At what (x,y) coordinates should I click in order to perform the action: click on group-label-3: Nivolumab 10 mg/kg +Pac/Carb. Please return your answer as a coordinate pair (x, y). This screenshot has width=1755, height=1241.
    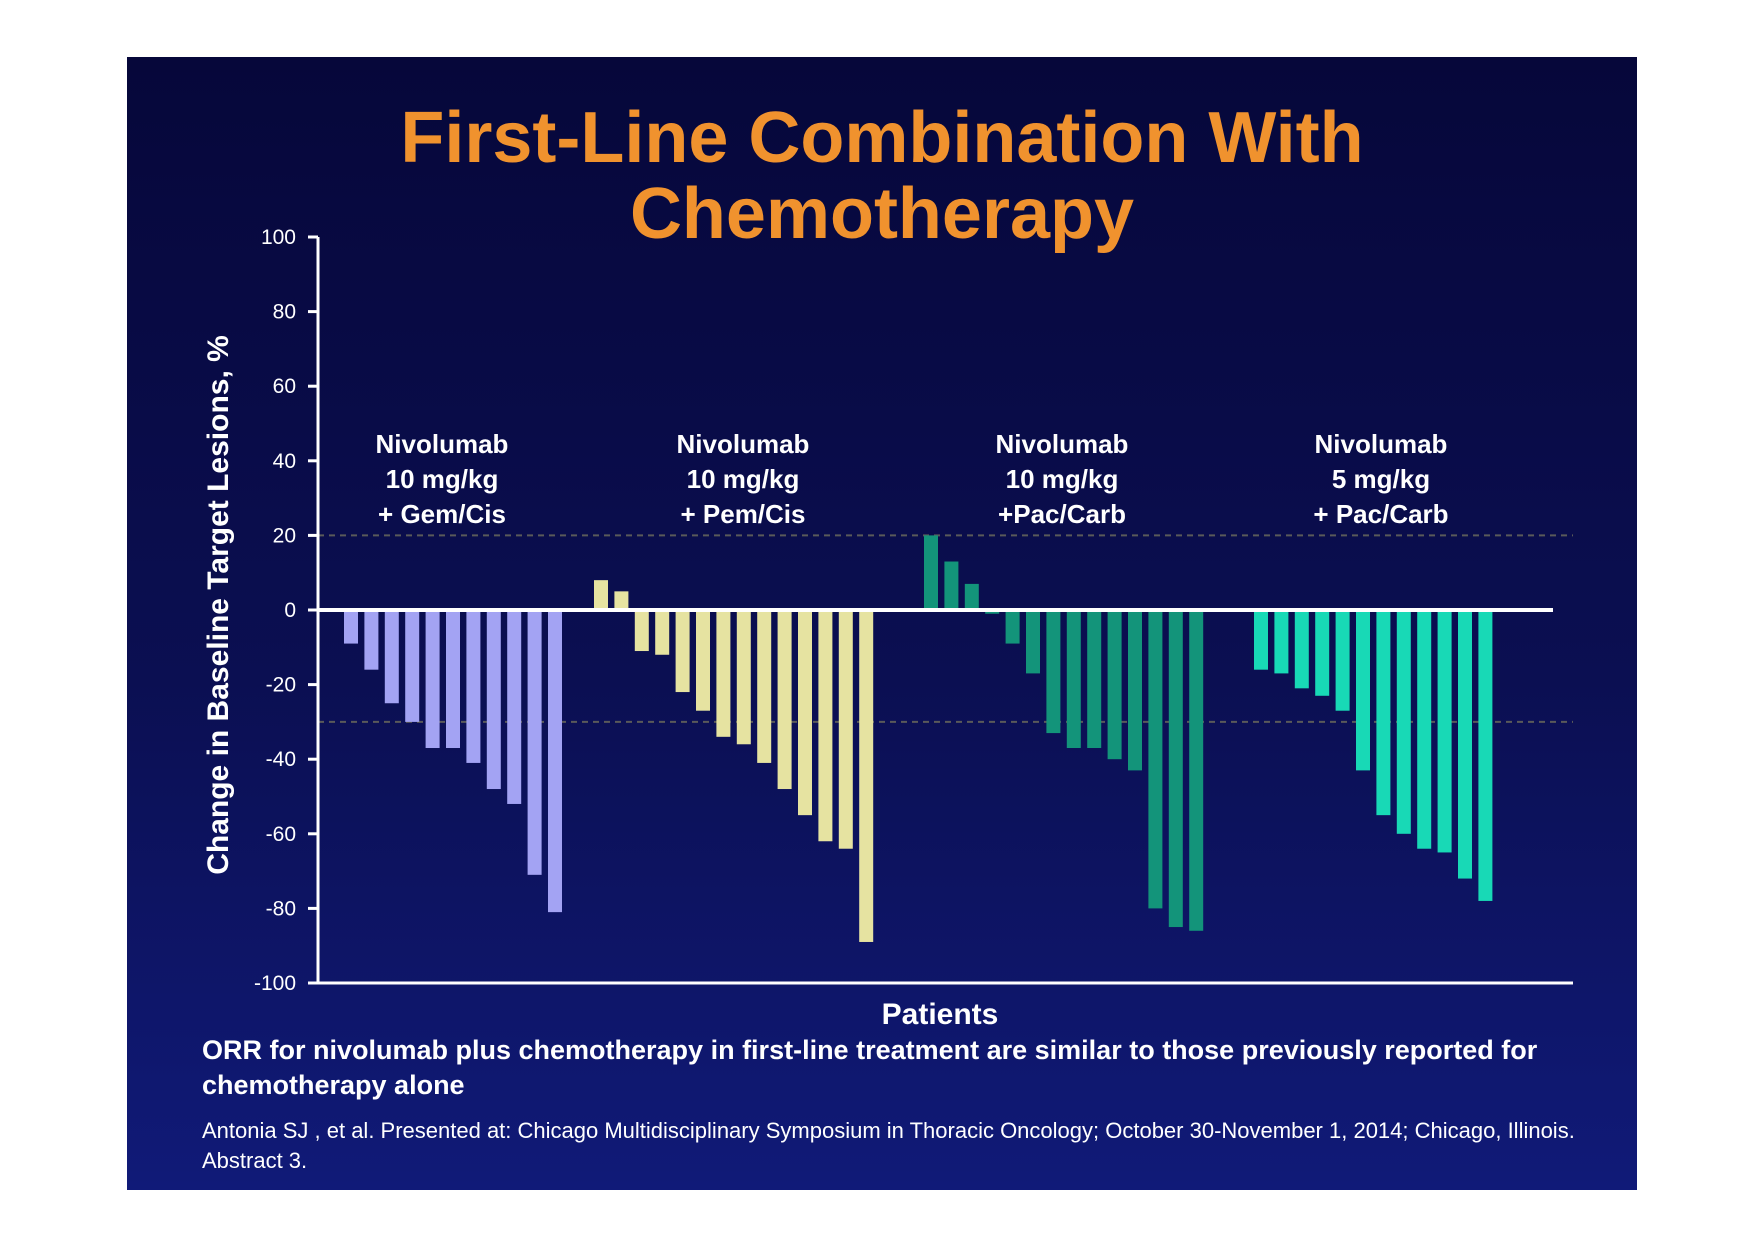
    Looking at the image, I should click on (1062, 479).